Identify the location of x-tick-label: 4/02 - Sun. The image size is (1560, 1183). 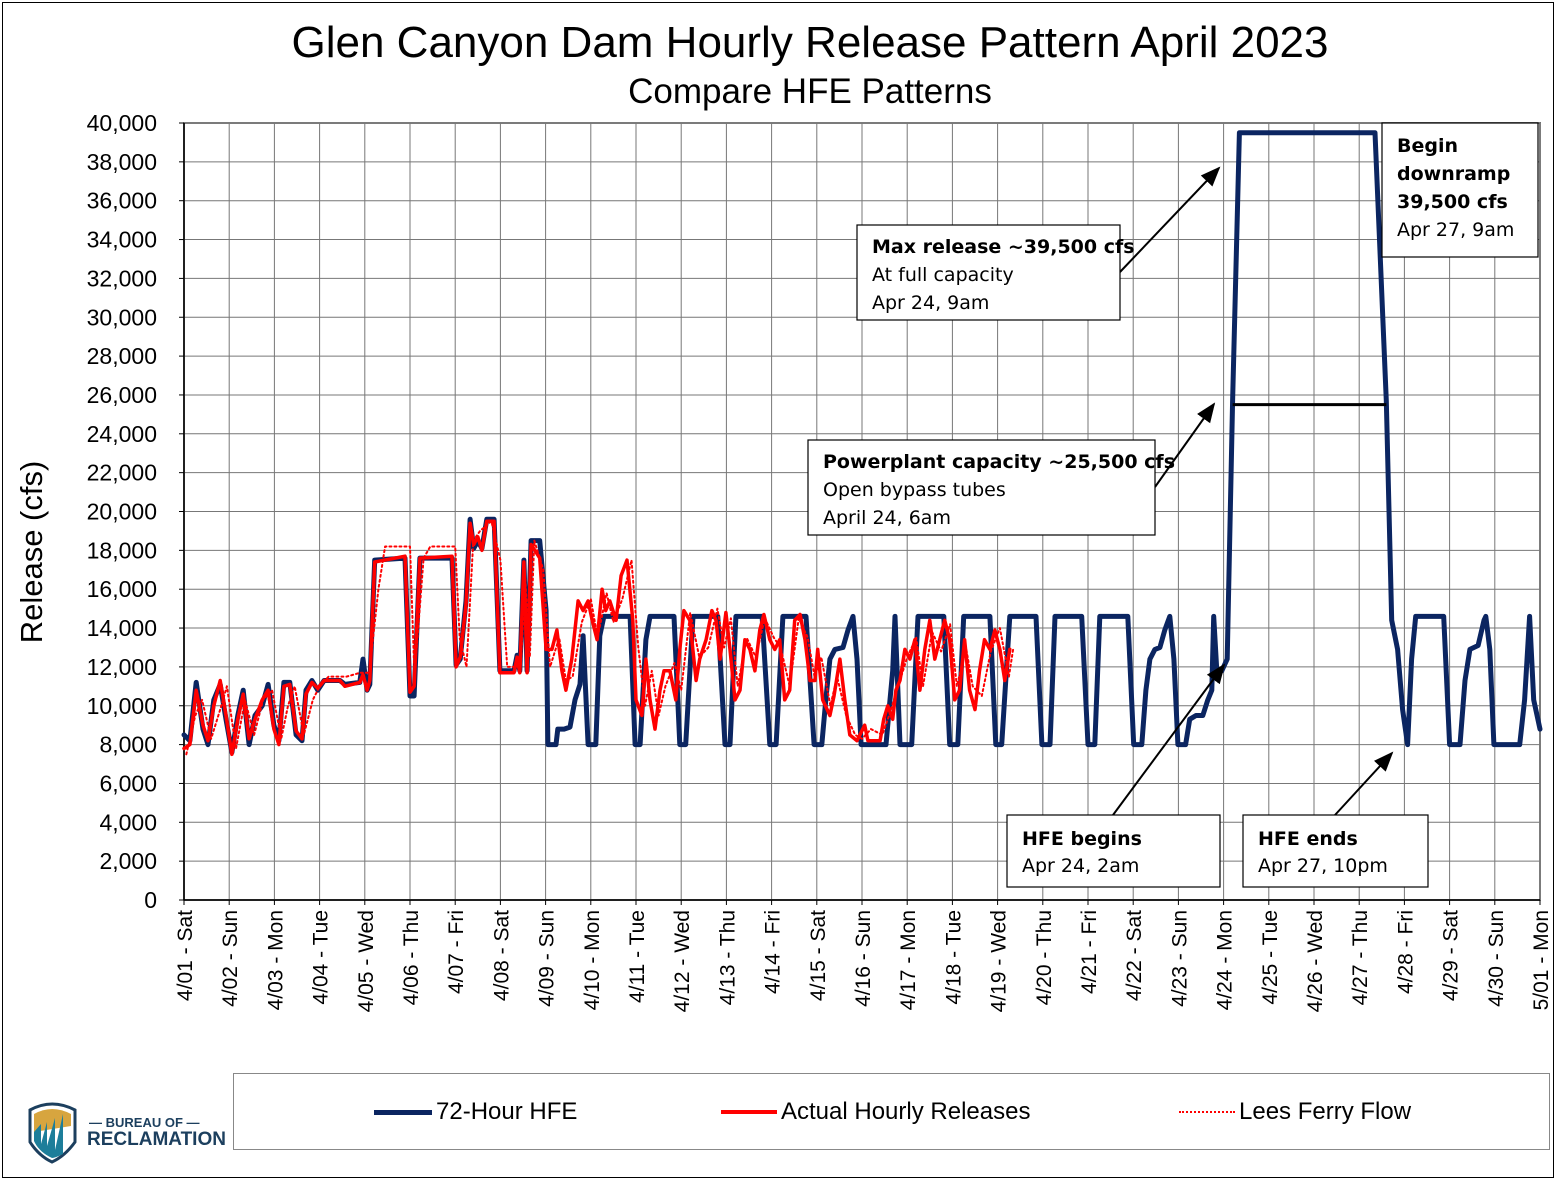
(230, 958).